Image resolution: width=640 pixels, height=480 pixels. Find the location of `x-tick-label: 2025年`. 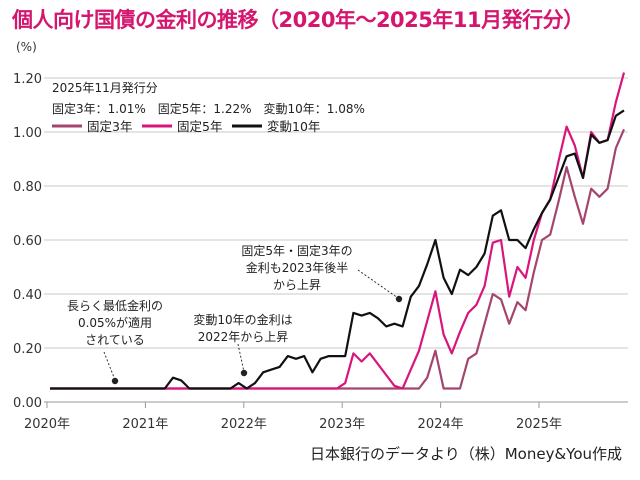

x-tick-label: 2025年 is located at coordinates (539, 424).